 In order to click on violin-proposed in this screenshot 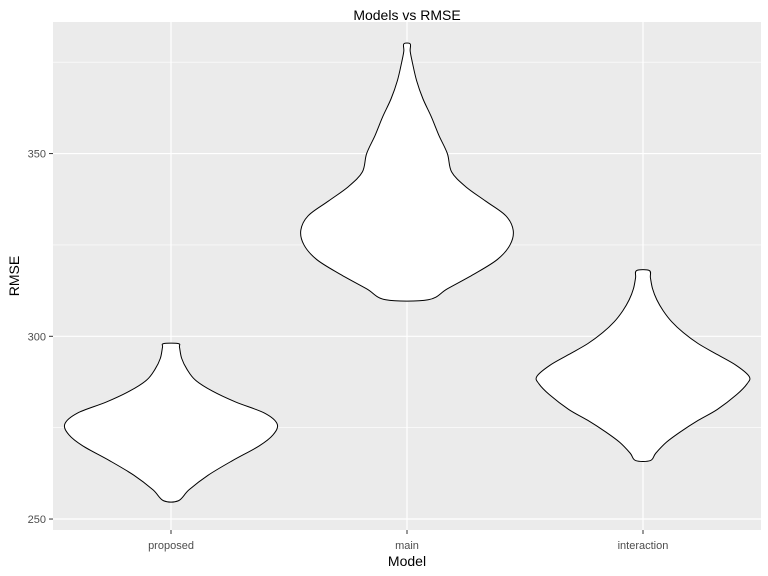, I will do `click(171, 422)`.